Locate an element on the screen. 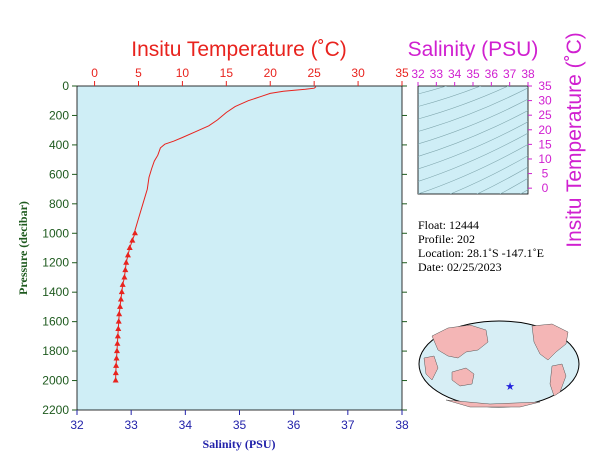  salinity-axis-title: Salinity (PSU) is located at coordinates (238, 444).